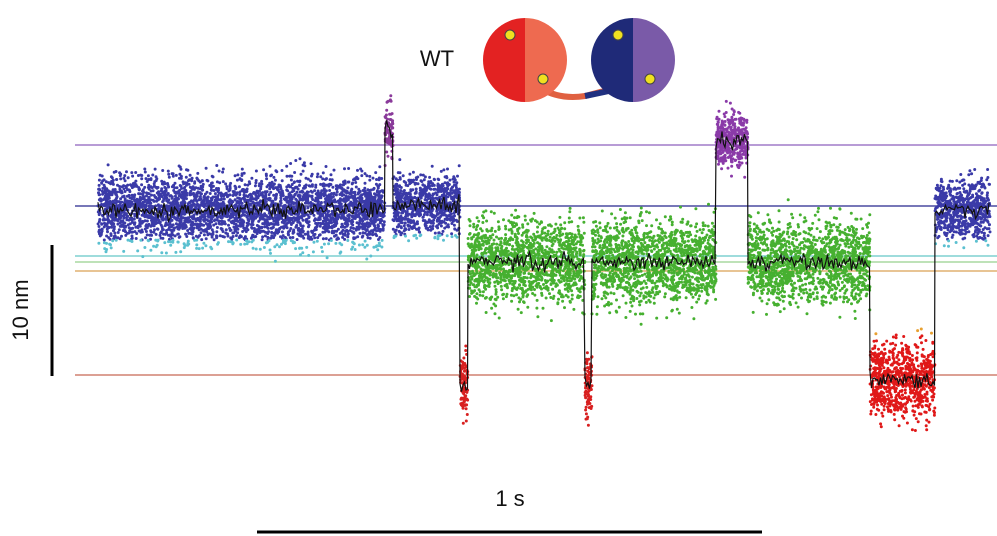  I want to click on construct-label: WT, so click(437, 58).